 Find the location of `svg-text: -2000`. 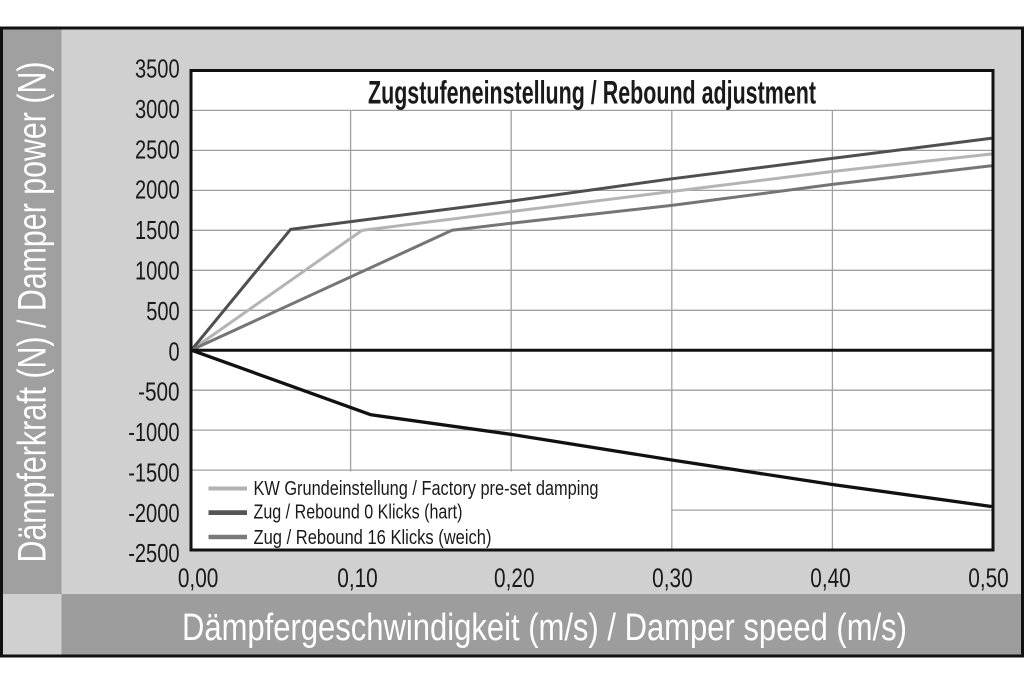

svg-text: -2000 is located at coordinates (153, 513).